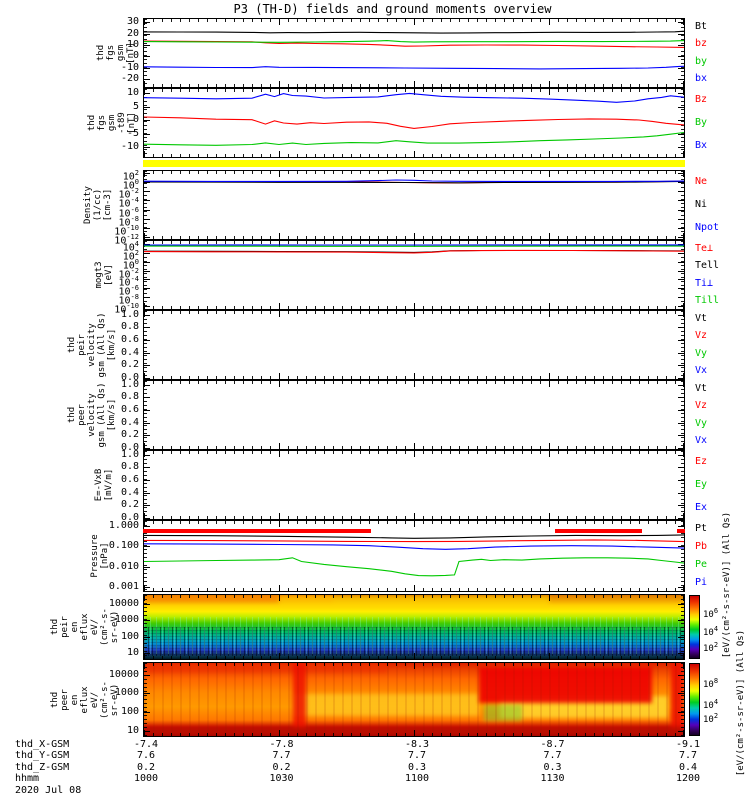 The height and width of the screenshot is (800, 750). I want to click on legend-label: Tell, so click(707, 266).